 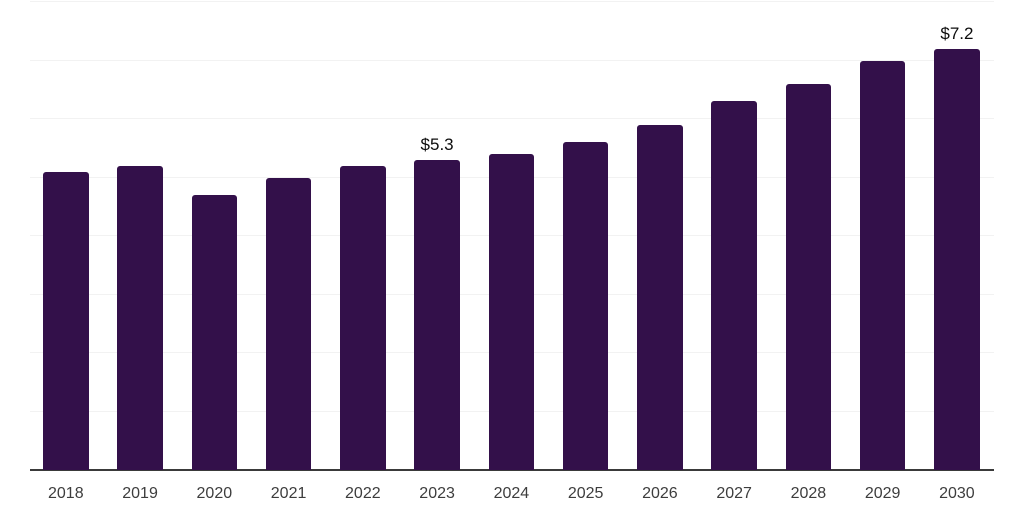 I want to click on x-tick-label-2023: 2023, so click(x=437, y=493).